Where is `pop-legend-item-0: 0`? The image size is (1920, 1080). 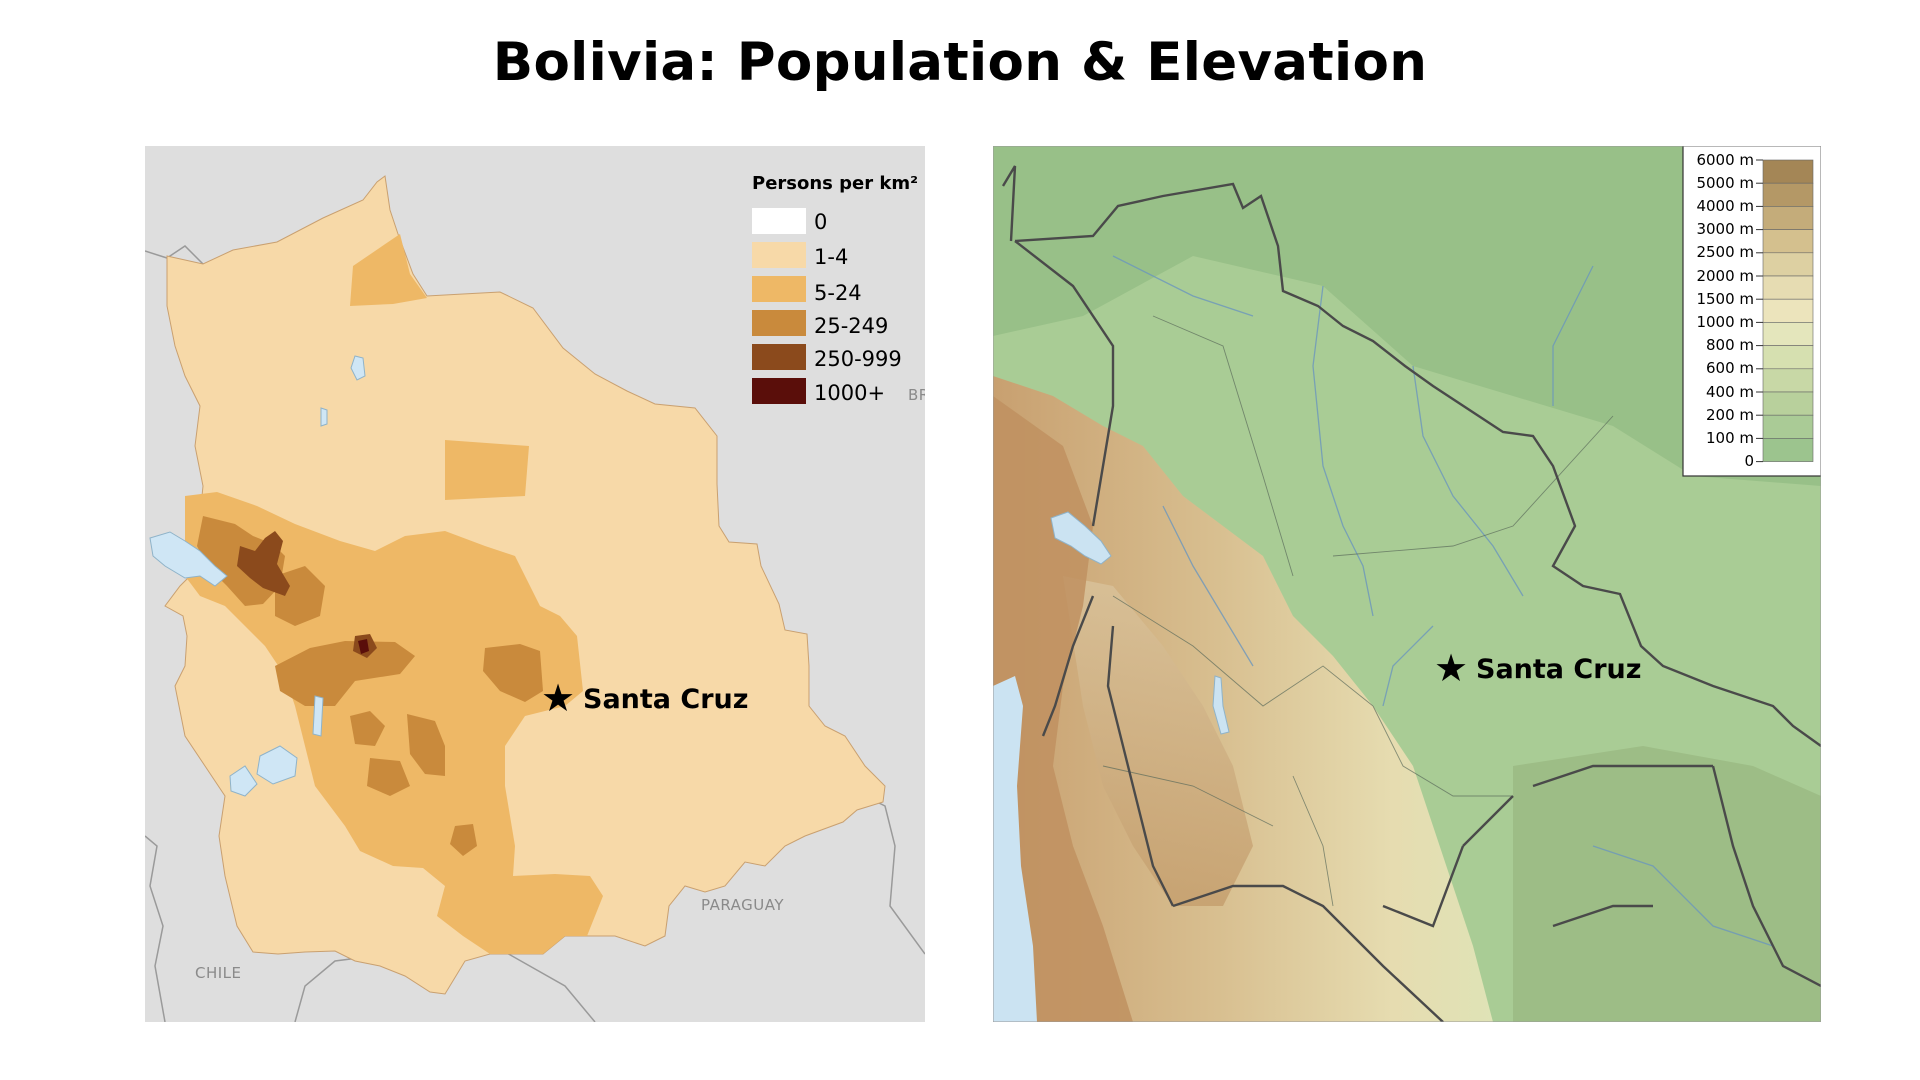 pop-legend-item-0: 0 is located at coordinates (789, 221).